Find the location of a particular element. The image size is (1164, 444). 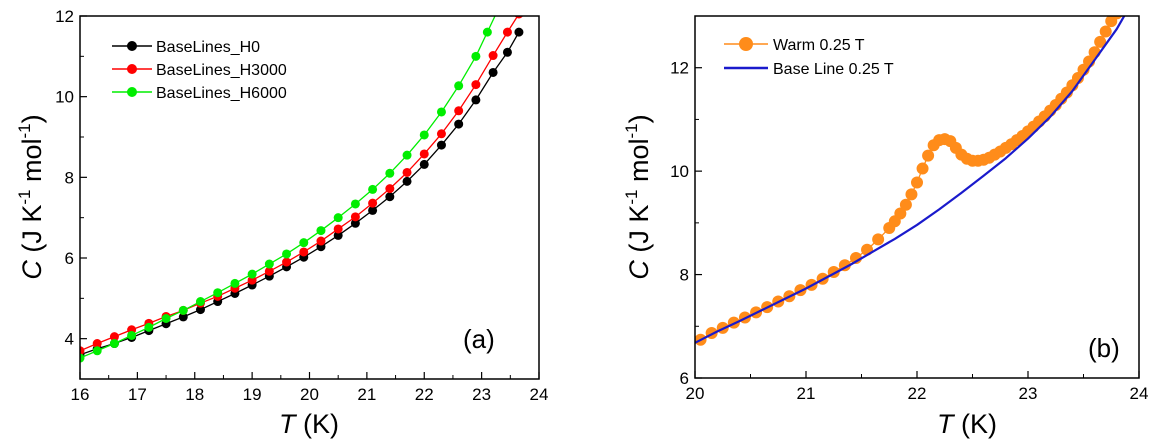

panel-a-x-tick-label-20: 20 is located at coordinates (309, 394).